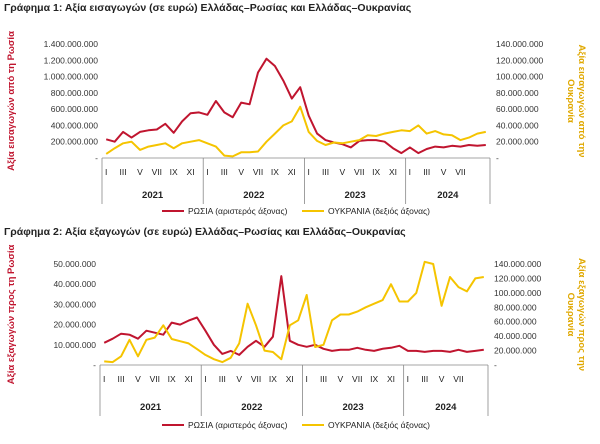 The image size is (600, 444). What do you see at coordinates (74, 284) in the screenshot?
I see `y-left-tick-label: 40.000.000` at bounding box center [74, 284].